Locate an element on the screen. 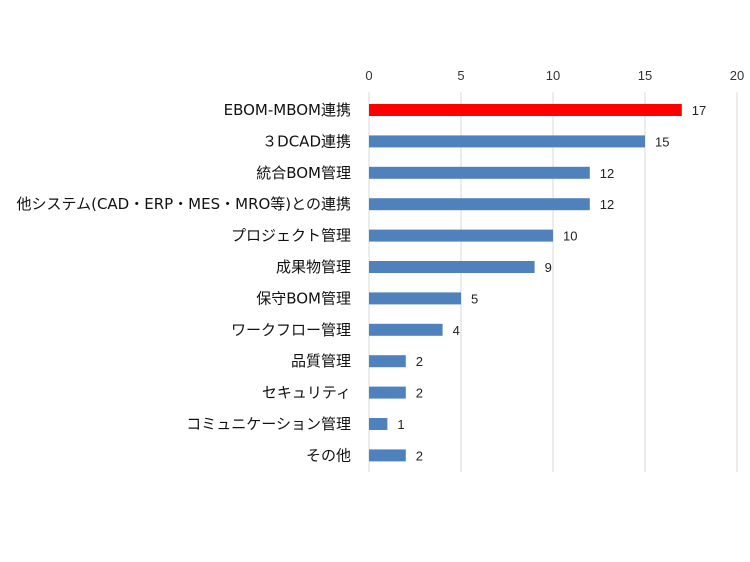  x-axis-ticks: 0 5 10 15 20 is located at coordinates (554, 75).